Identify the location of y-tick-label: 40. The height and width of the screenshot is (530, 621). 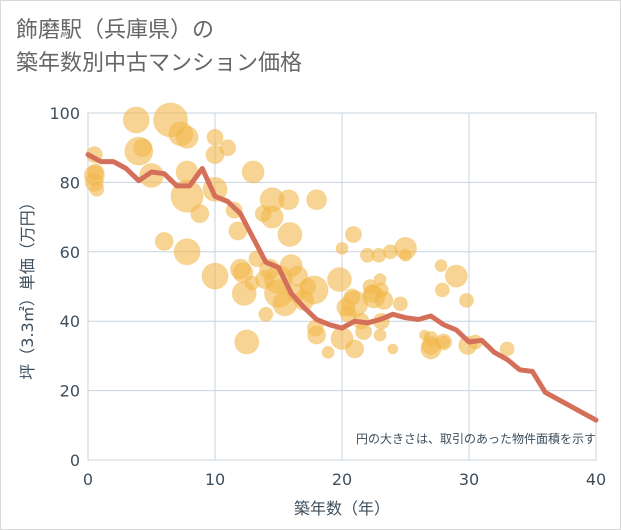
(70, 321).